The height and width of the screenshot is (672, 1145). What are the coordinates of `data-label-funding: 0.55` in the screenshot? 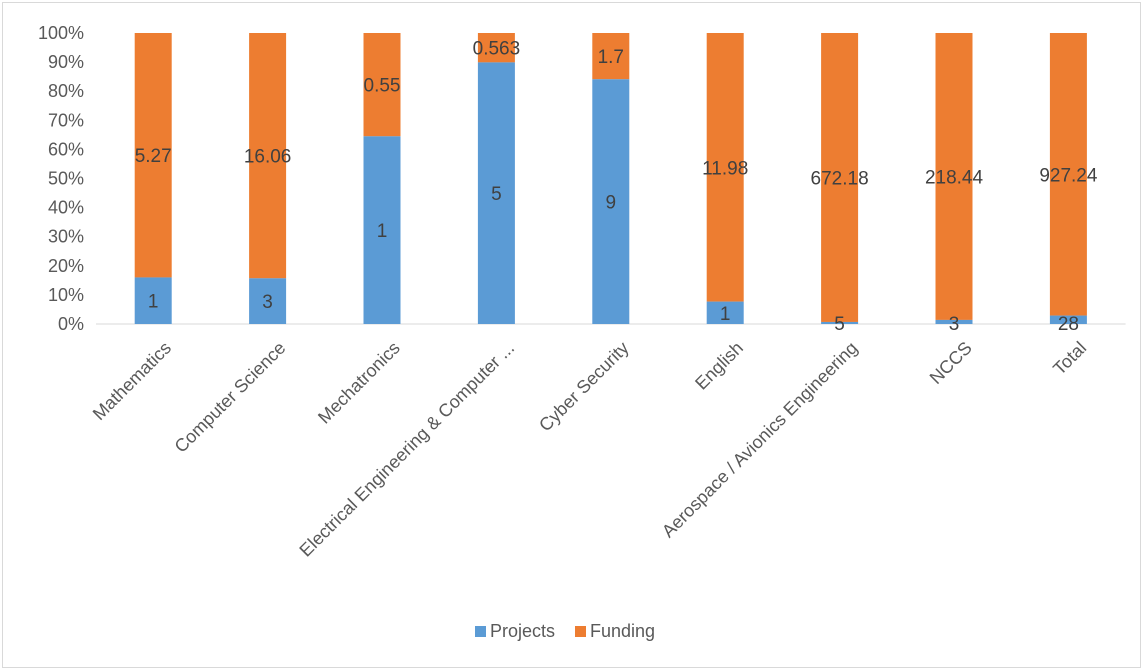 It's located at (382, 86).